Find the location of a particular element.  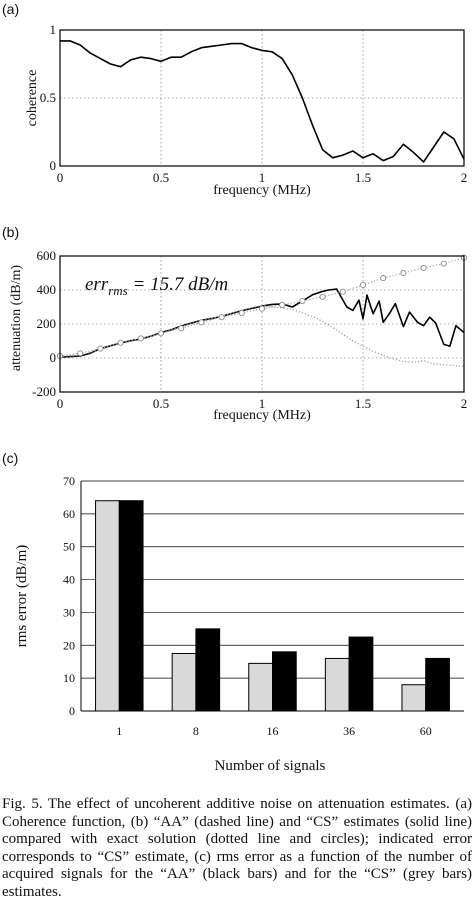

y-tick-label: -200 is located at coordinates (44, 391).